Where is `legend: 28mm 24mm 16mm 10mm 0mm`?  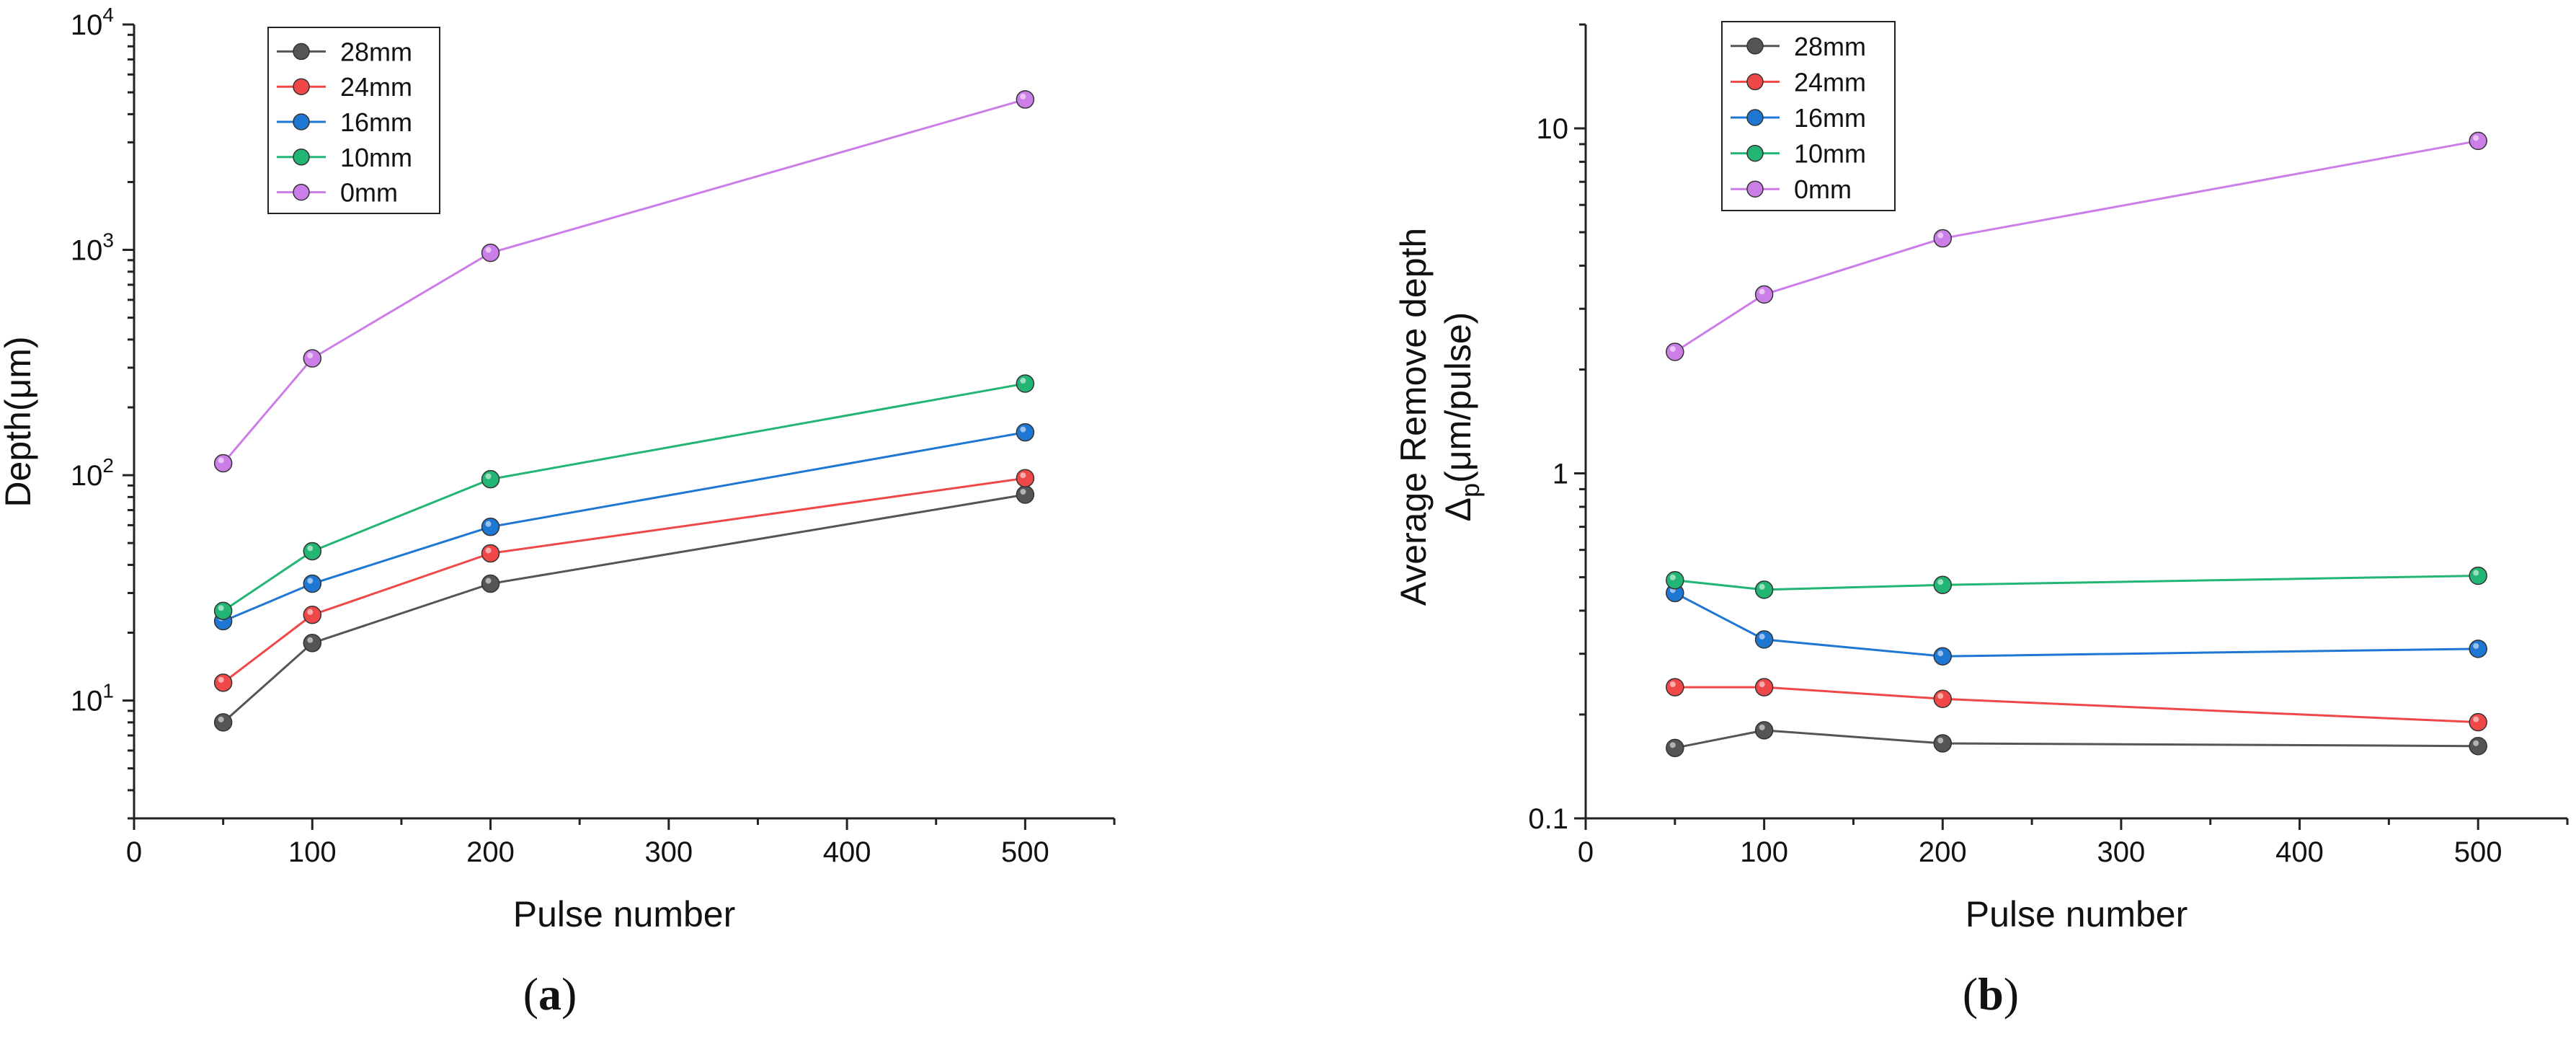
legend: 28mm 24mm 16mm 10mm 0mm is located at coordinates (1808, 116).